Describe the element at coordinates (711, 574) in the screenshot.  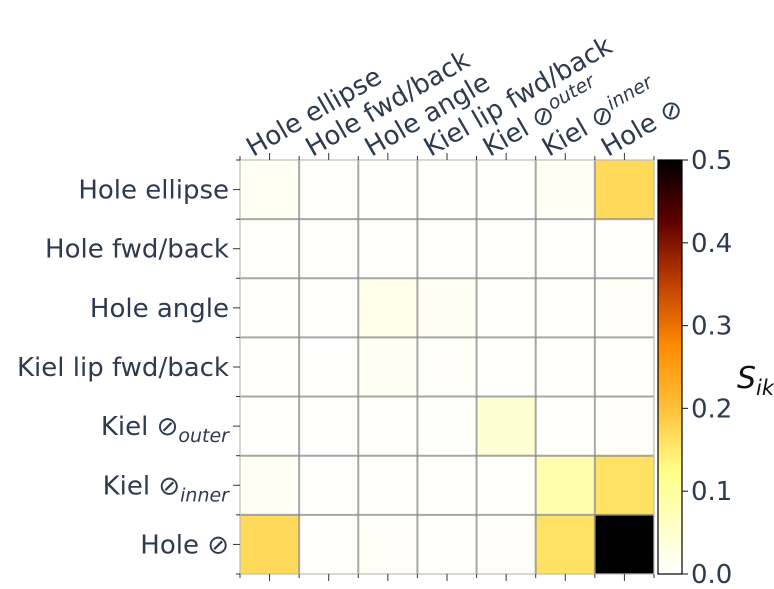
I see `colorbar-tick-label: 0.0` at that location.